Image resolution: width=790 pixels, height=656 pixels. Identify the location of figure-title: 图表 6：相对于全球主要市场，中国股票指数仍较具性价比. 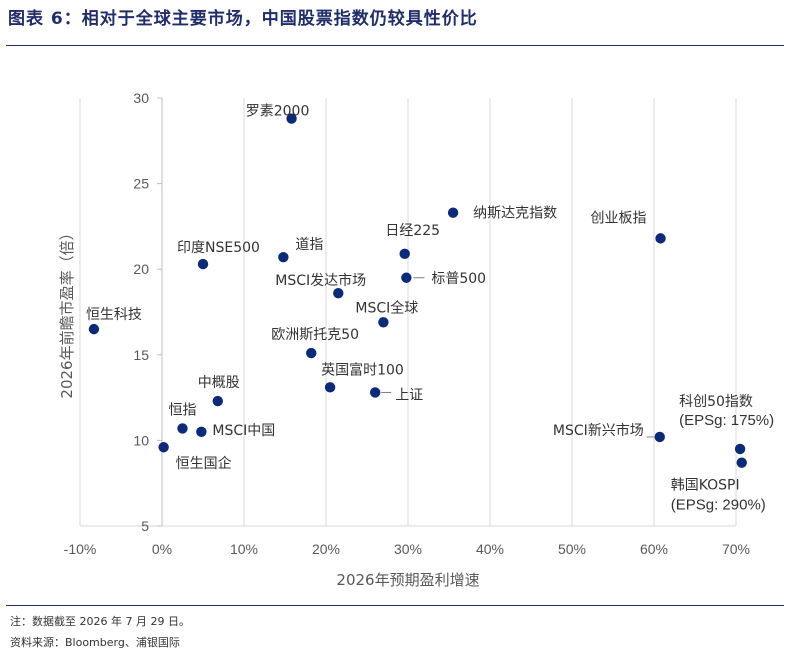
(243, 19).